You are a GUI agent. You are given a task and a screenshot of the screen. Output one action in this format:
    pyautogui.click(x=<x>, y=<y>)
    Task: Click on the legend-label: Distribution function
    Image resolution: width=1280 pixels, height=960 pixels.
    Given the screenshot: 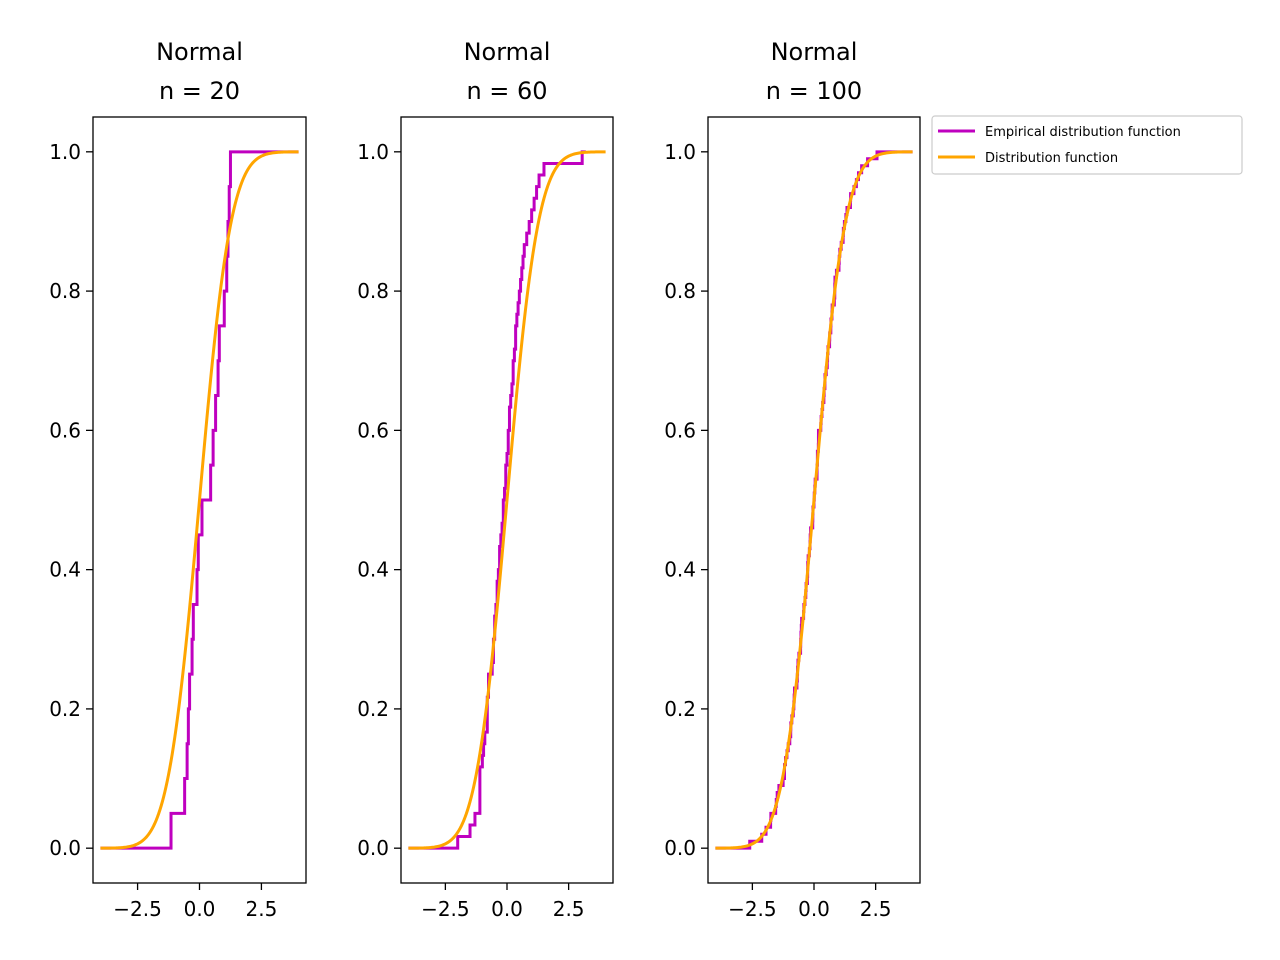 What is the action you would take?
    pyautogui.click(x=1051, y=158)
    